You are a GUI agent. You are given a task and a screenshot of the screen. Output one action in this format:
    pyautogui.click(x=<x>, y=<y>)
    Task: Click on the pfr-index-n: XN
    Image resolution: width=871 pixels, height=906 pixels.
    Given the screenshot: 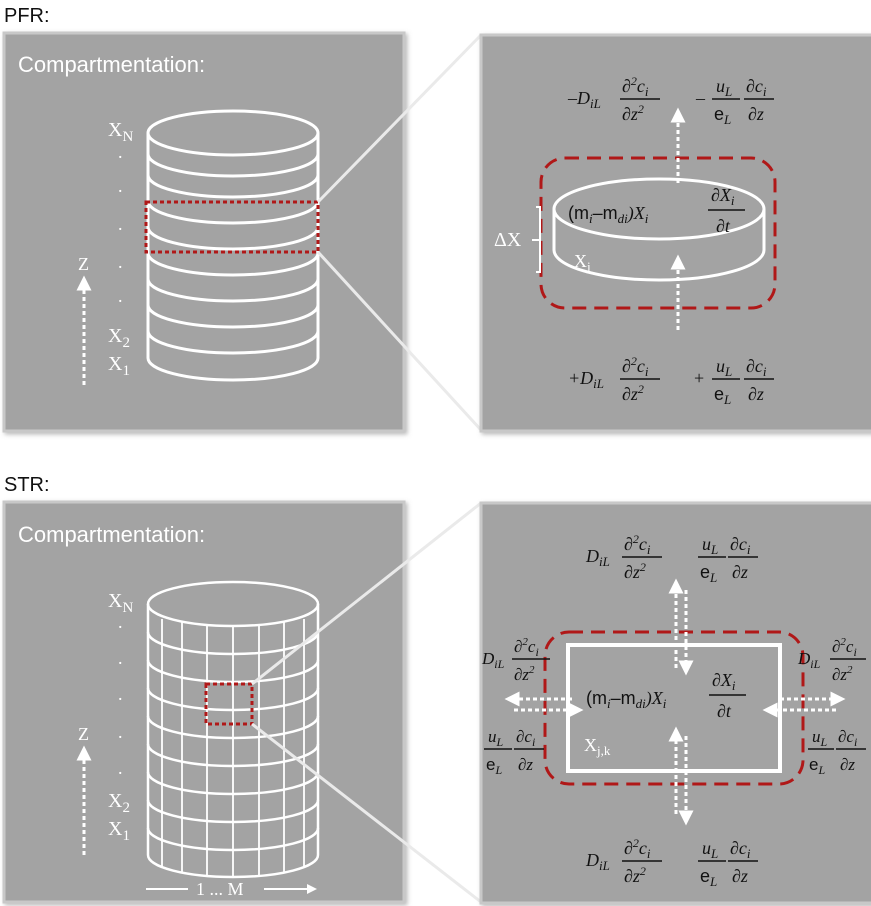 What is the action you would take?
    pyautogui.click(x=120, y=132)
    